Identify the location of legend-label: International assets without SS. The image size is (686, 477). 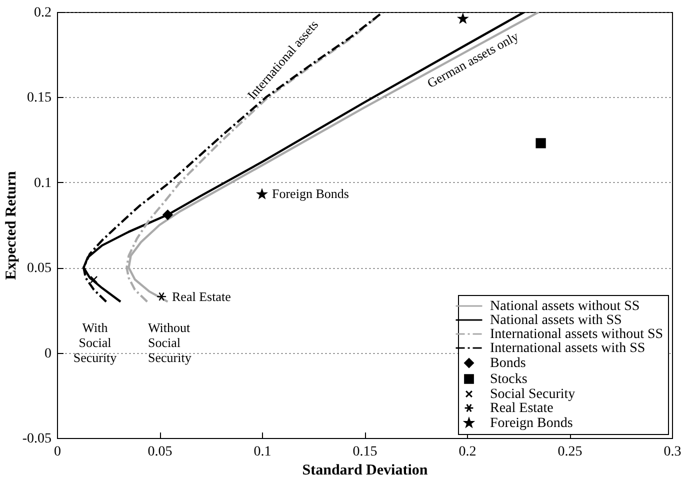
(577, 334).